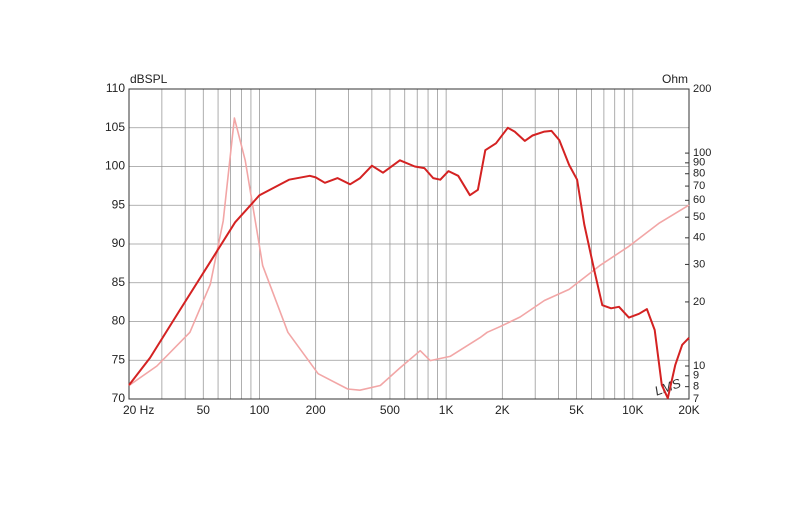 This screenshot has width=797, height=506. What do you see at coordinates (446, 410) in the screenshot?
I see `x-tick-label: 1K` at bounding box center [446, 410].